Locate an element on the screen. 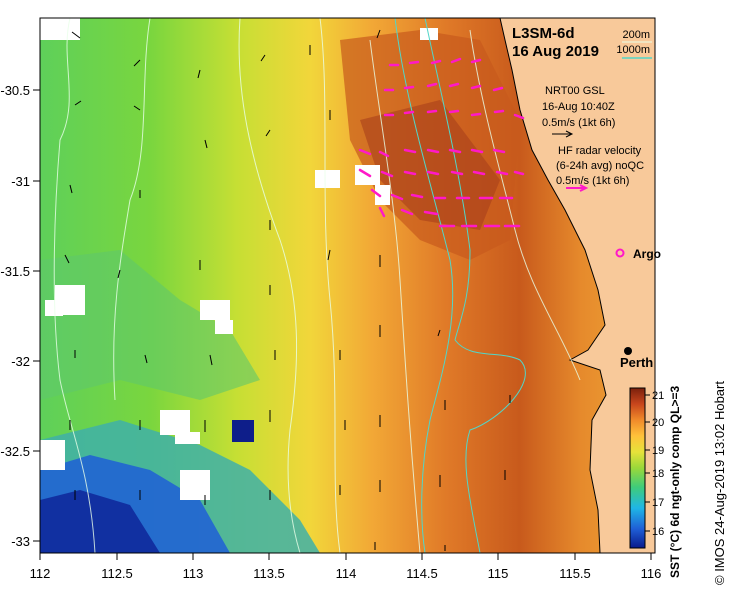  wind-scale-arrow is located at coordinates (563, 134).